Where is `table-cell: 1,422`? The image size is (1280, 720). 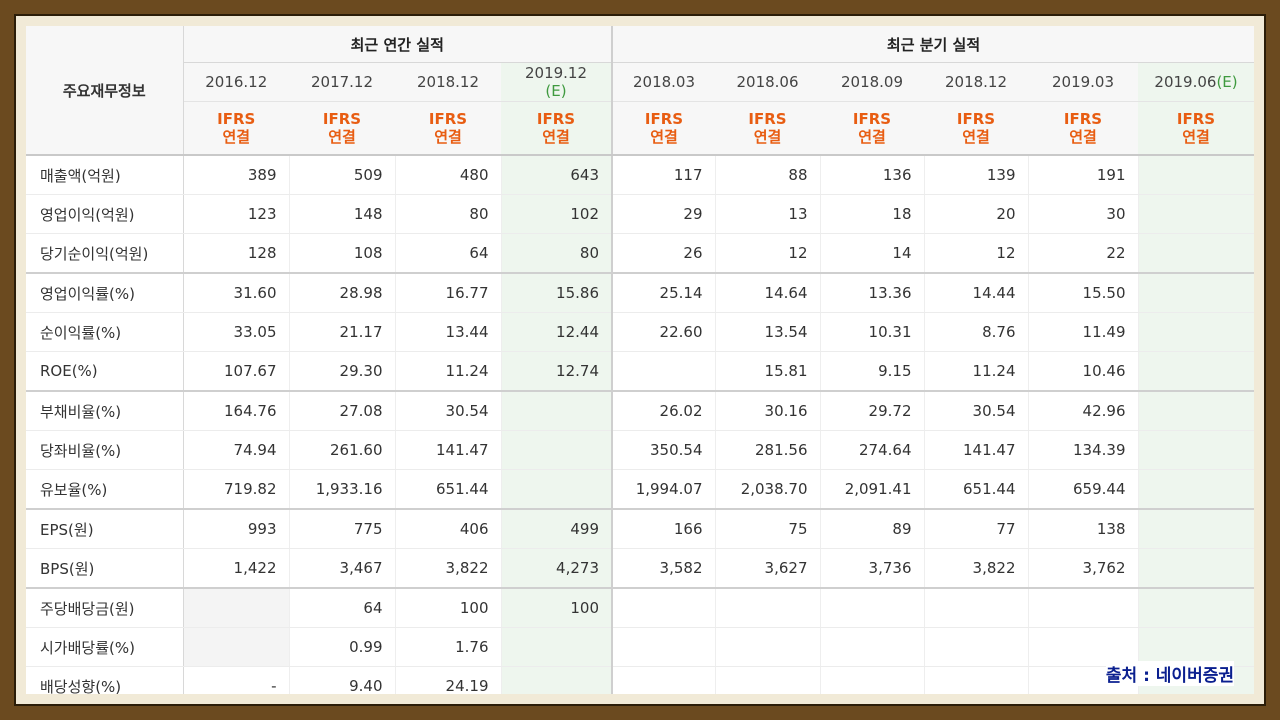
table-cell: 1,422 is located at coordinates (236, 568).